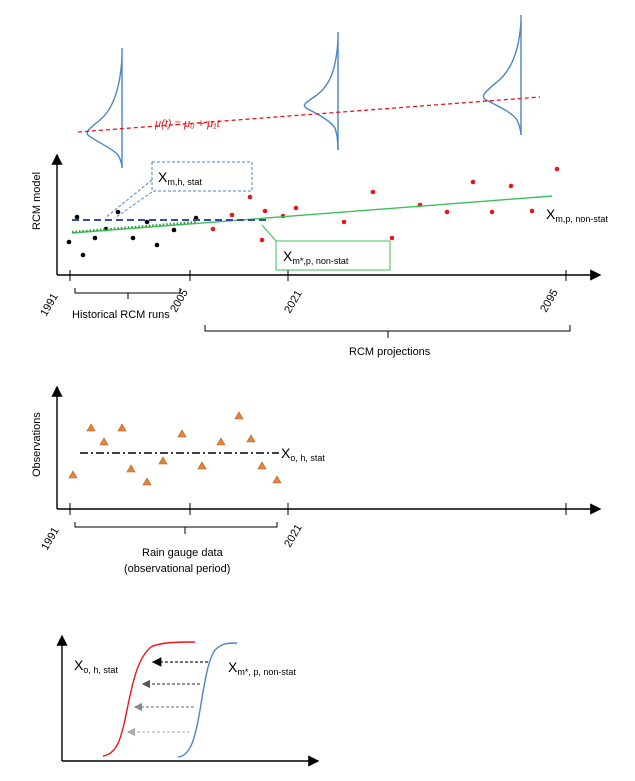 This screenshot has width=635, height=781. I want to click on top-tick-1991: 1991, so click(49, 304).